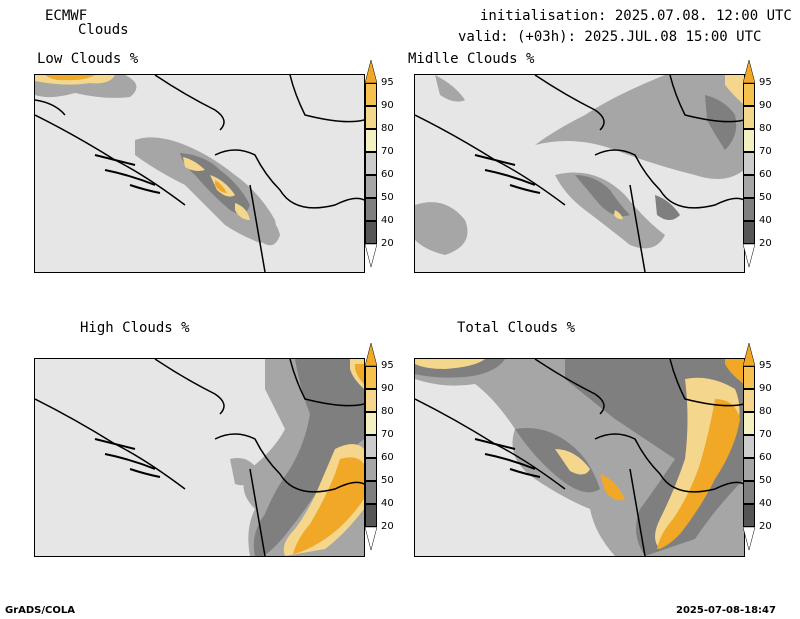 The image size is (800, 619). I want to click on valid-time: valid: (+03h): 2025.JUL.08 15:00 UTC, so click(610, 37).